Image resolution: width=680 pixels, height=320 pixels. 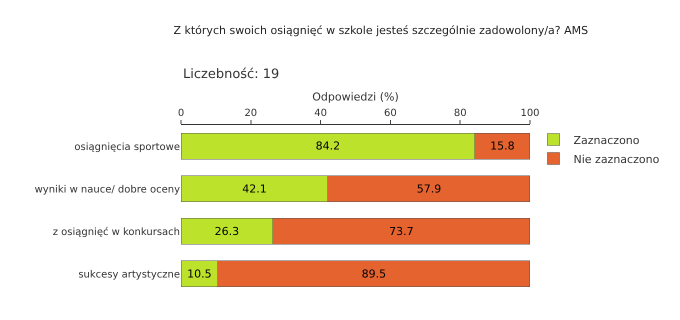 I want to click on data-label: 89.5, so click(x=374, y=273).